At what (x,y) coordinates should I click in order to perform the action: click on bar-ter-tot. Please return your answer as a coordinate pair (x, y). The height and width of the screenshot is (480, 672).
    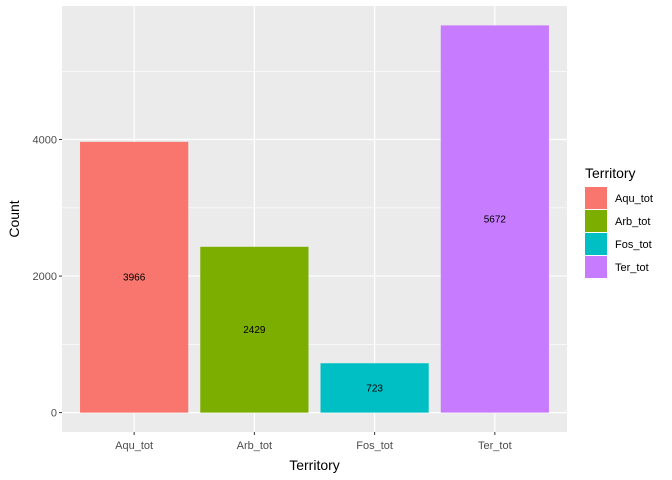
    Looking at the image, I should click on (494, 219).